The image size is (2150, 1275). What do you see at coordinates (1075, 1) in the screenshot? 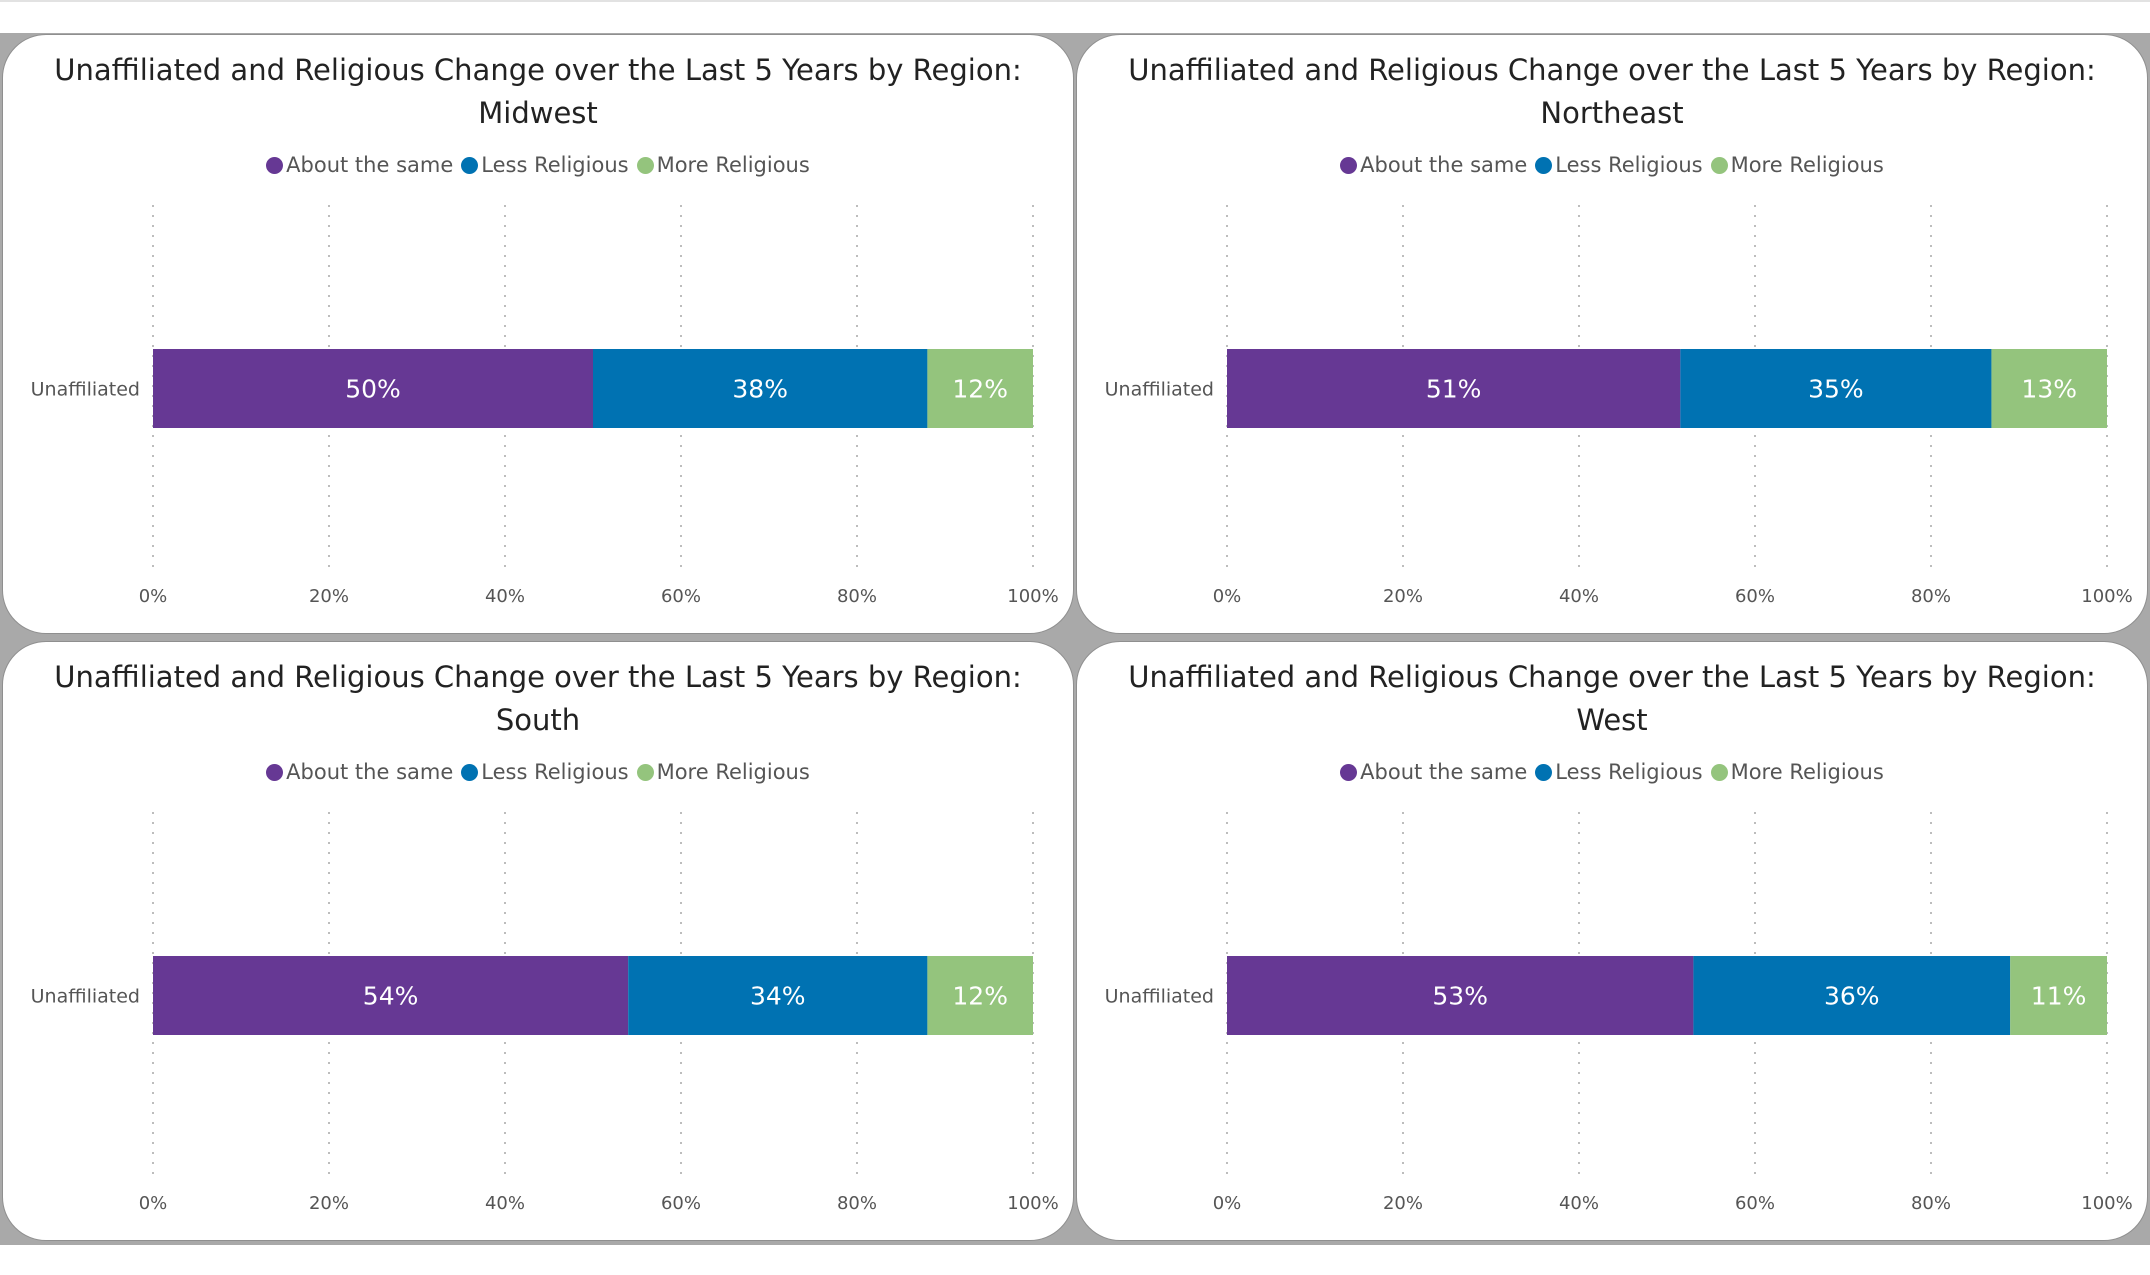
I see `top-divider` at bounding box center [1075, 1].